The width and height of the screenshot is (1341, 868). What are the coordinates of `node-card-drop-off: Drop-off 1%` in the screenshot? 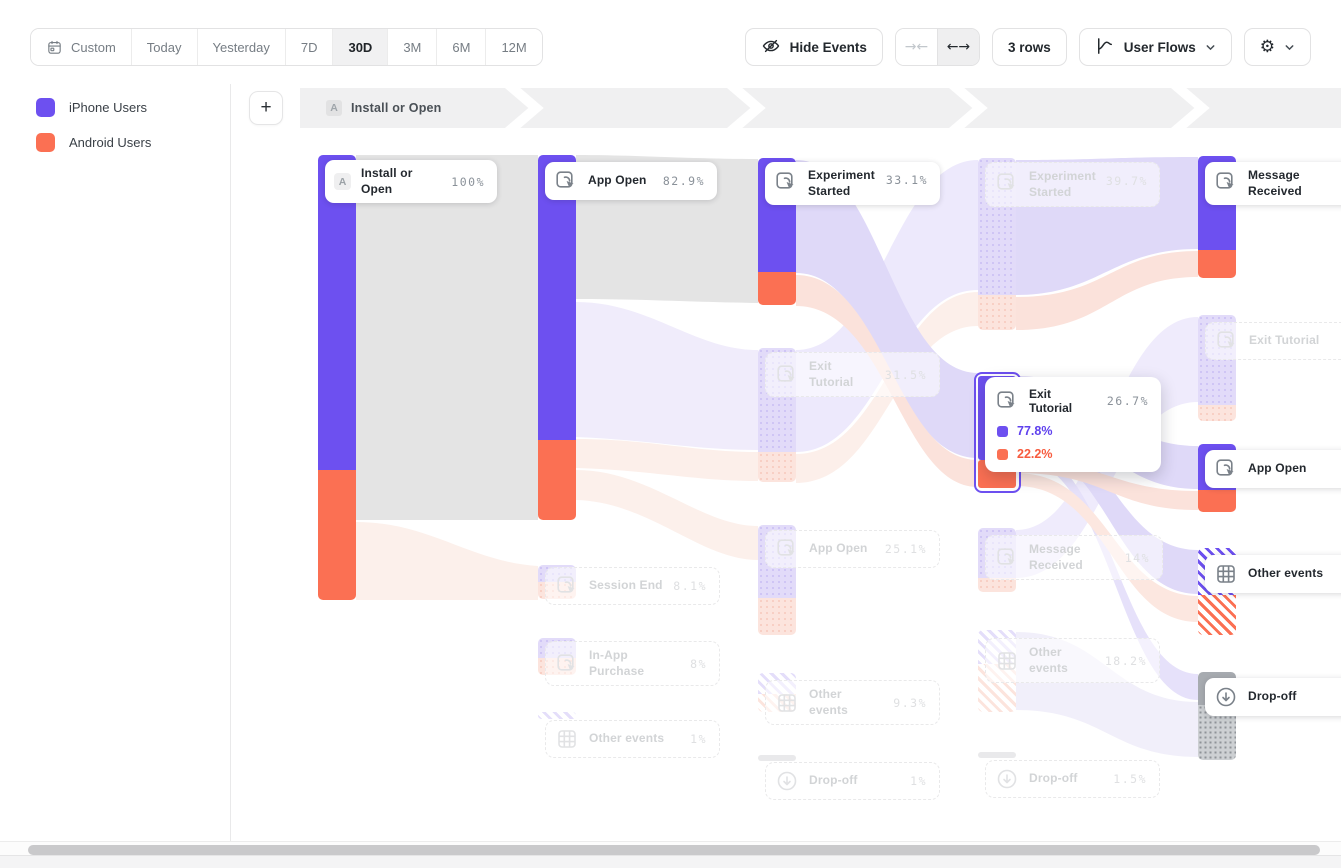 It's located at (852, 781).